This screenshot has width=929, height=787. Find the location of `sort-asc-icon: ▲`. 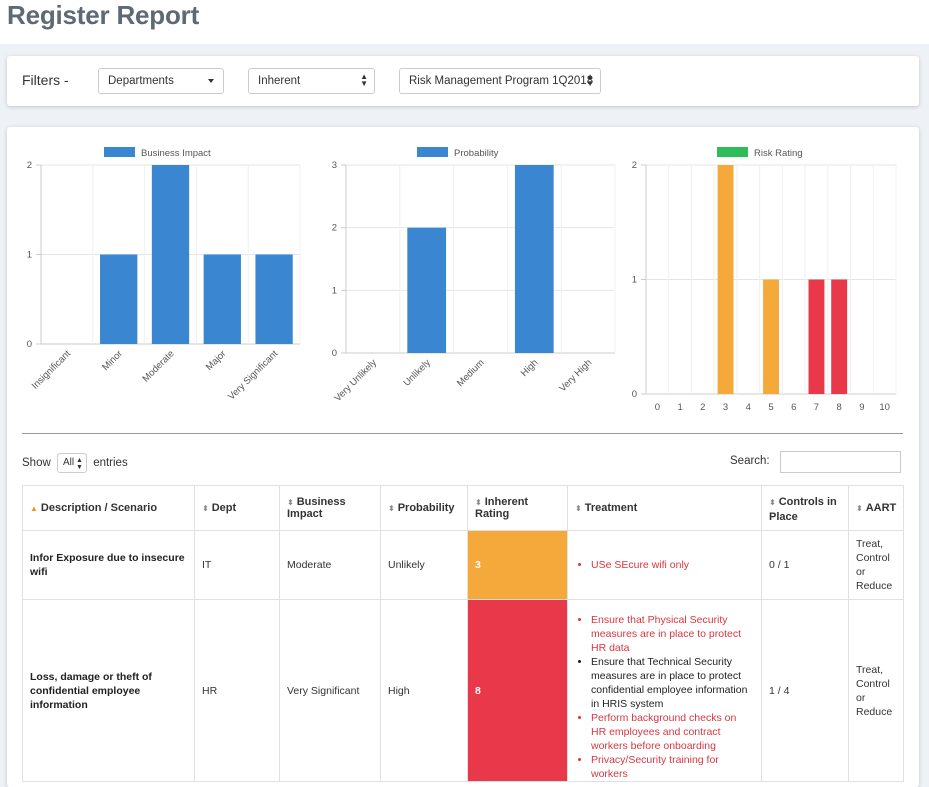

sort-asc-icon: ▲ is located at coordinates (34, 508).